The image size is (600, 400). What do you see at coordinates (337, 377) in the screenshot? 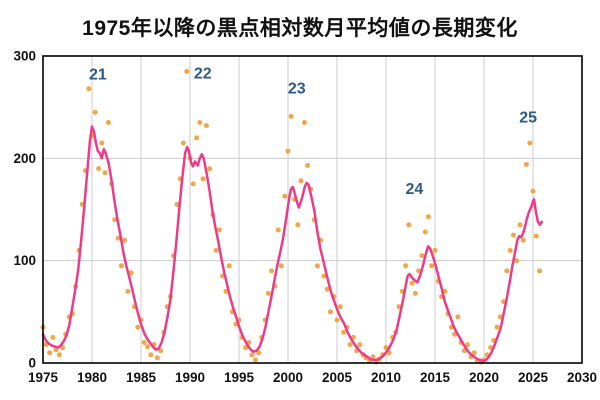
I see `x-axis-tick-label: 2005` at bounding box center [337, 377].